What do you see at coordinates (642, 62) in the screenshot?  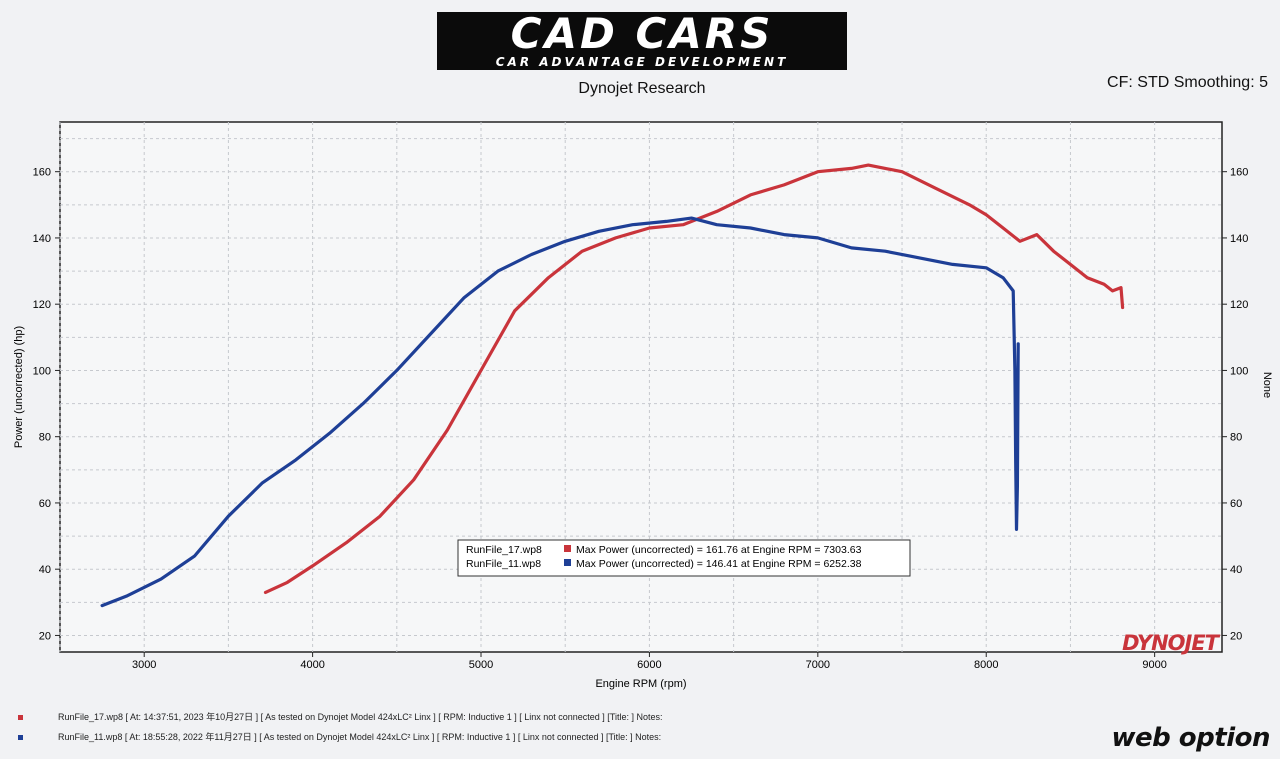 I see `logo-sub-text: CAR ADVANTAGE DEVELOPMENT` at bounding box center [642, 62].